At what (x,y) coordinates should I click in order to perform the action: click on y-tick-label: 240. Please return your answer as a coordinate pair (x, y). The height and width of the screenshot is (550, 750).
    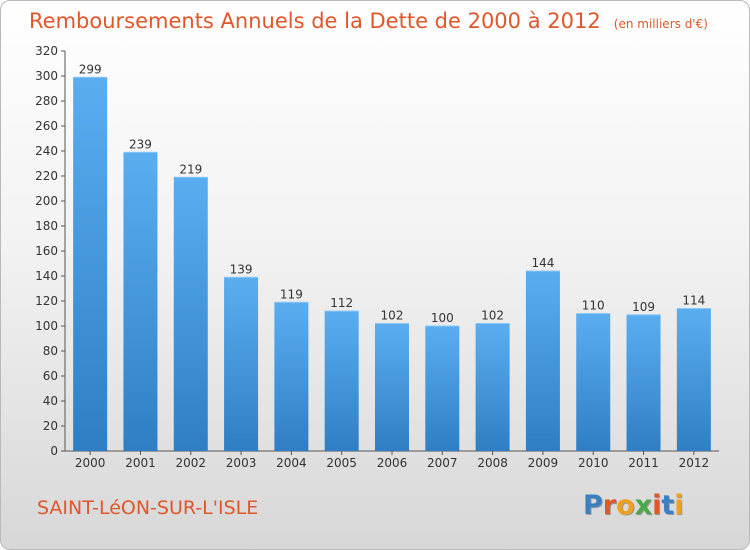
    Looking at the image, I should click on (46, 151).